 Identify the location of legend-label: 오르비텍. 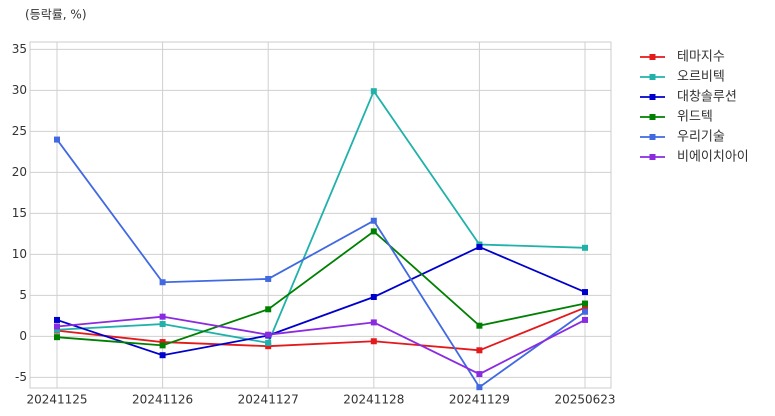
(701, 77).